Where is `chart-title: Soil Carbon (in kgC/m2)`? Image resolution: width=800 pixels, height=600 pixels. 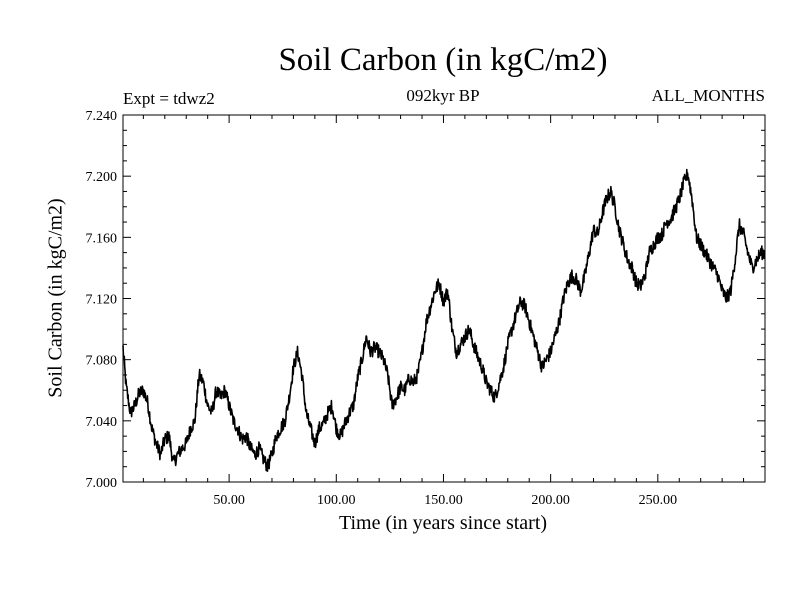
chart-title: Soil Carbon (in kgC/m2) is located at coordinates (443, 60).